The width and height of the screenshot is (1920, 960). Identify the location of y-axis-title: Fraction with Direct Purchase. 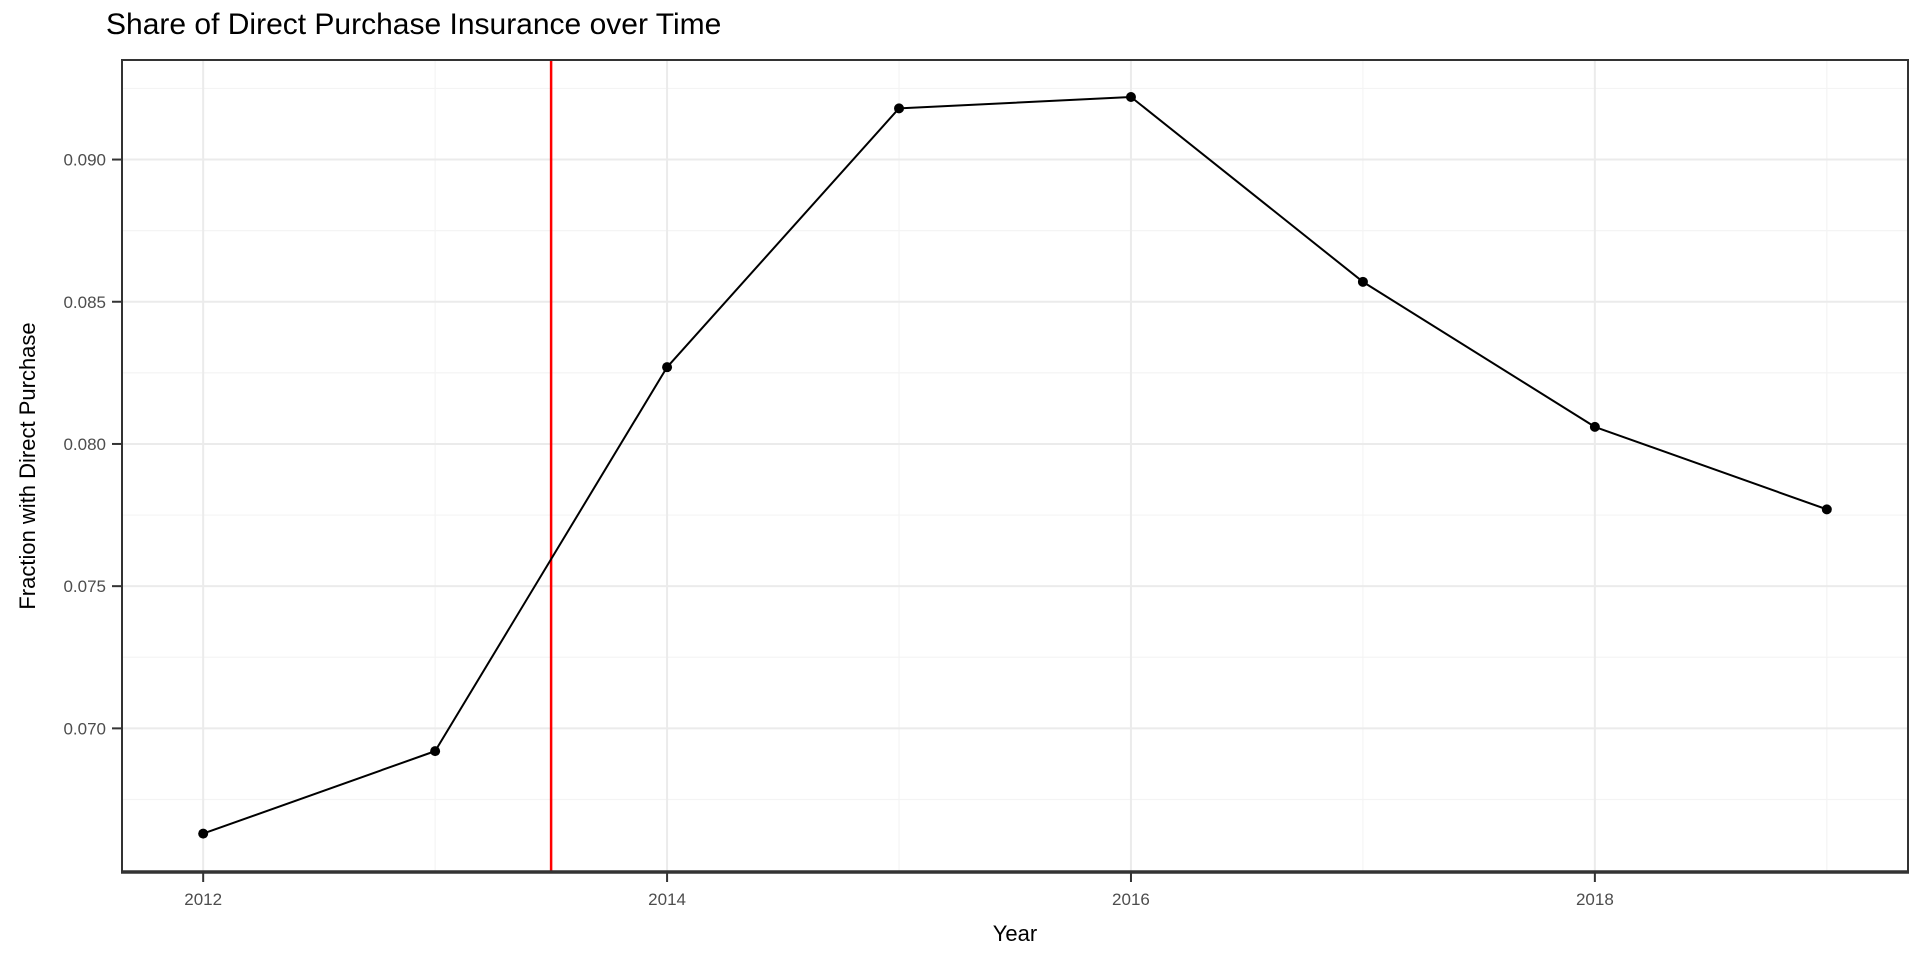
(27, 466).